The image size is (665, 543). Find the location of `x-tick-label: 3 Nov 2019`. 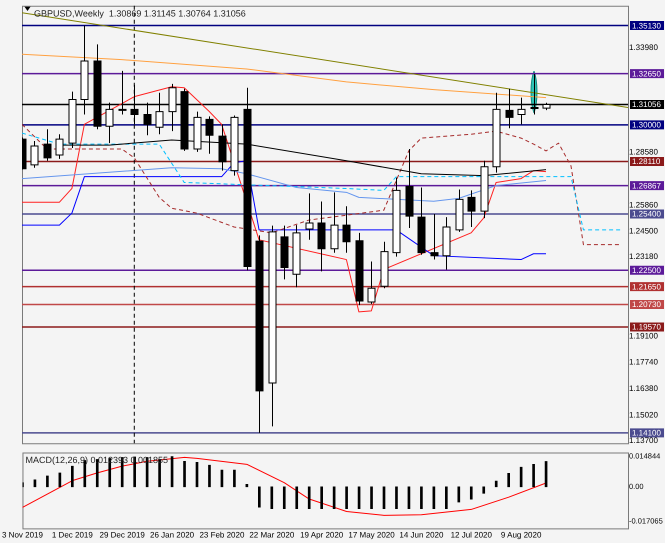

x-tick-label: 3 Nov 2019 is located at coordinates (23, 535).